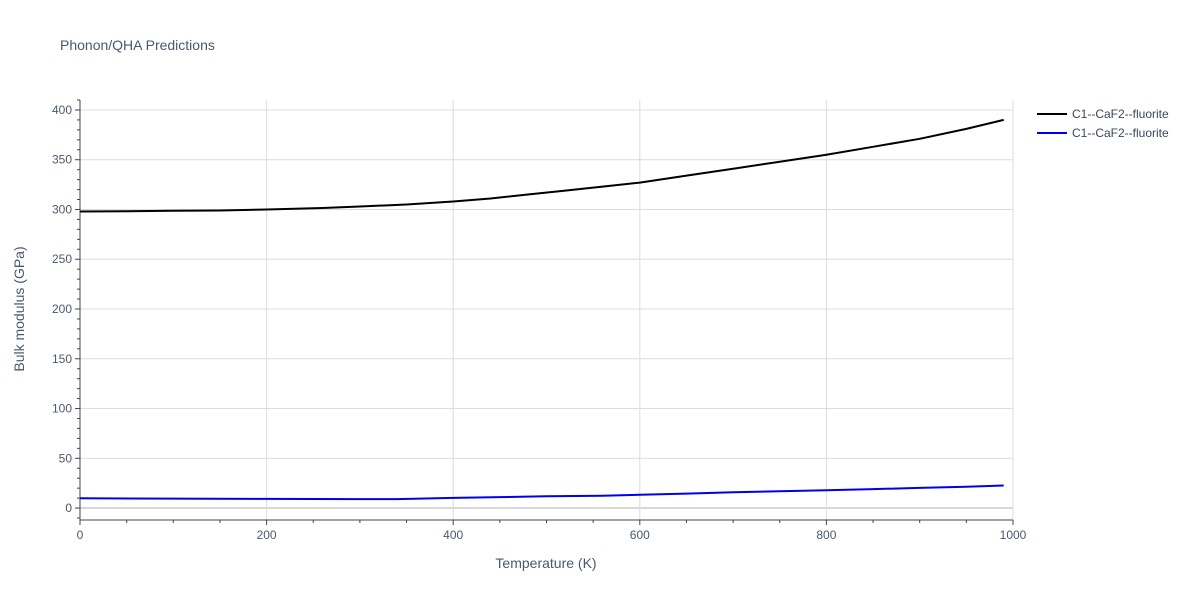  Describe the element at coordinates (62, 259) in the screenshot. I see `y-tick-label: 250` at that location.